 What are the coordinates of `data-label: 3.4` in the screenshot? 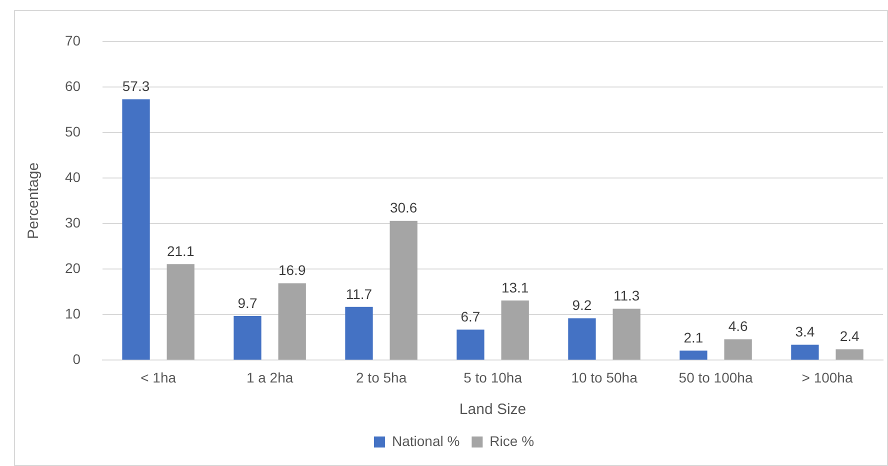 It's located at (805, 332).